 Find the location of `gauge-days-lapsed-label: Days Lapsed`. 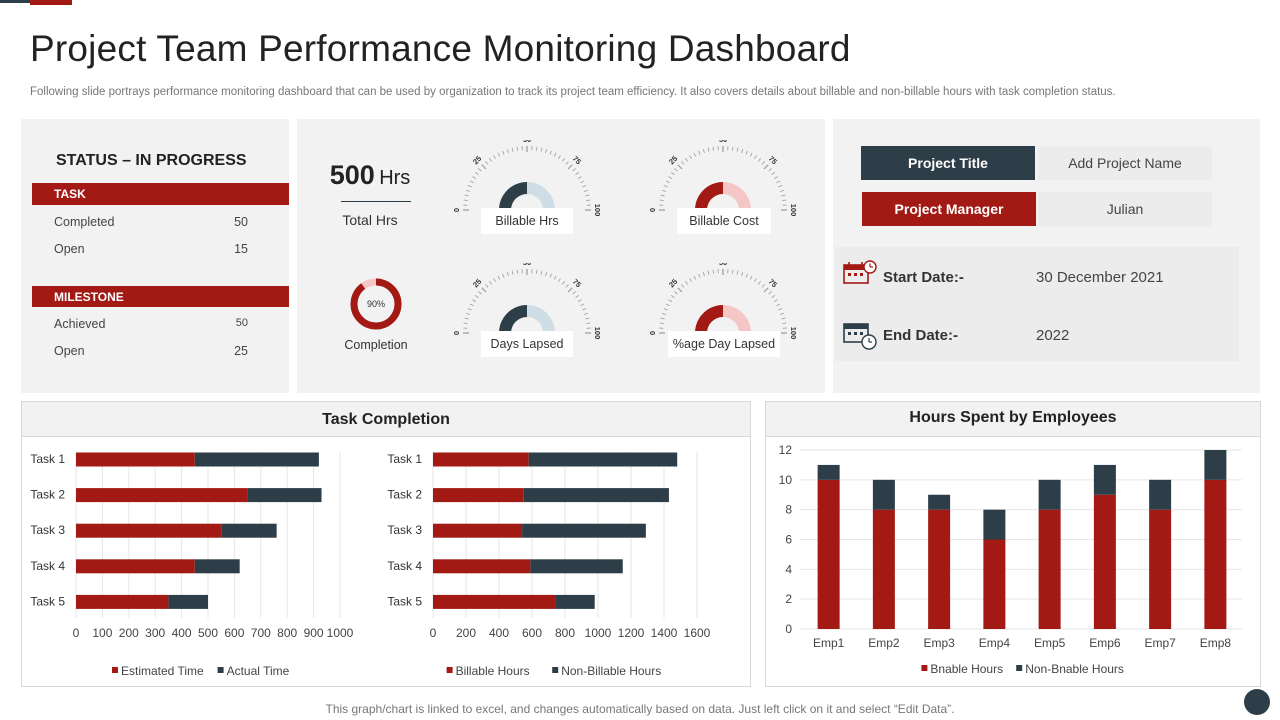

gauge-days-lapsed-label: Days Lapsed is located at coordinates (527, 344).